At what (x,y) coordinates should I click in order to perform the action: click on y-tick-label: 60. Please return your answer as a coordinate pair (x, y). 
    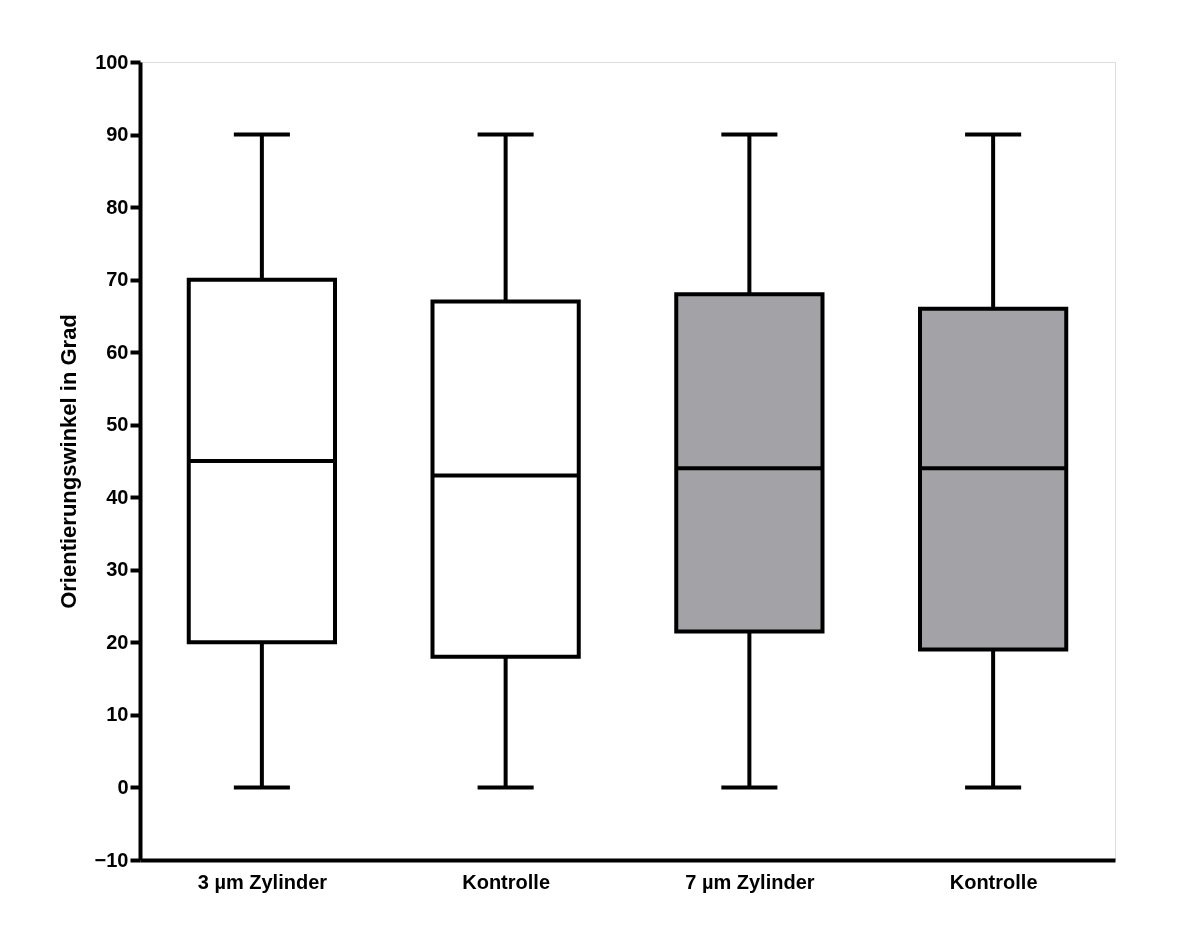
    Looking at the image, I should click on (117, 351).